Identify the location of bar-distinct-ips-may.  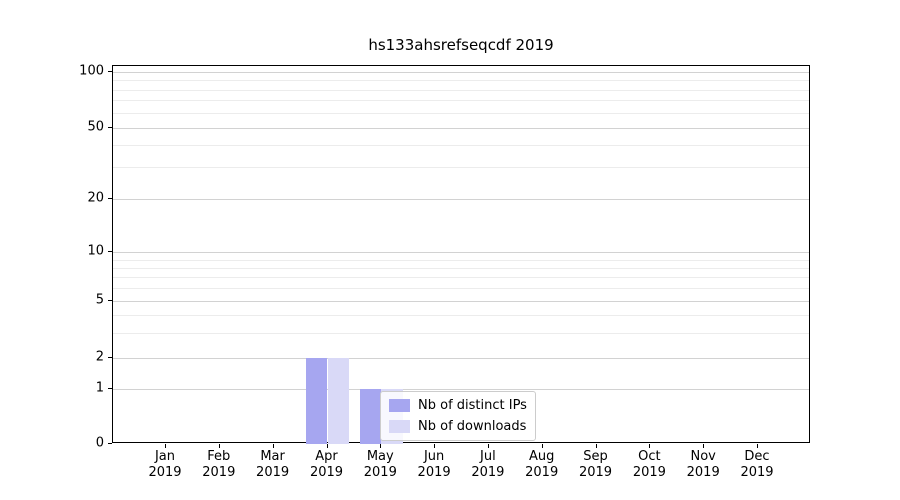
(370, 416).